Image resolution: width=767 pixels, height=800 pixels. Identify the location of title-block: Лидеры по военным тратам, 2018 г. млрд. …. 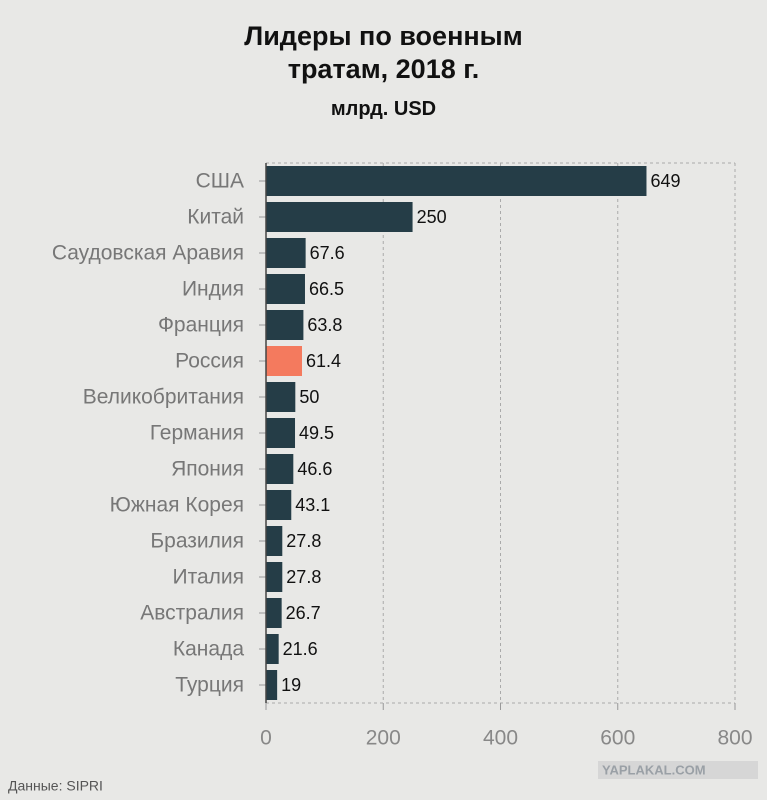
(383, 70).